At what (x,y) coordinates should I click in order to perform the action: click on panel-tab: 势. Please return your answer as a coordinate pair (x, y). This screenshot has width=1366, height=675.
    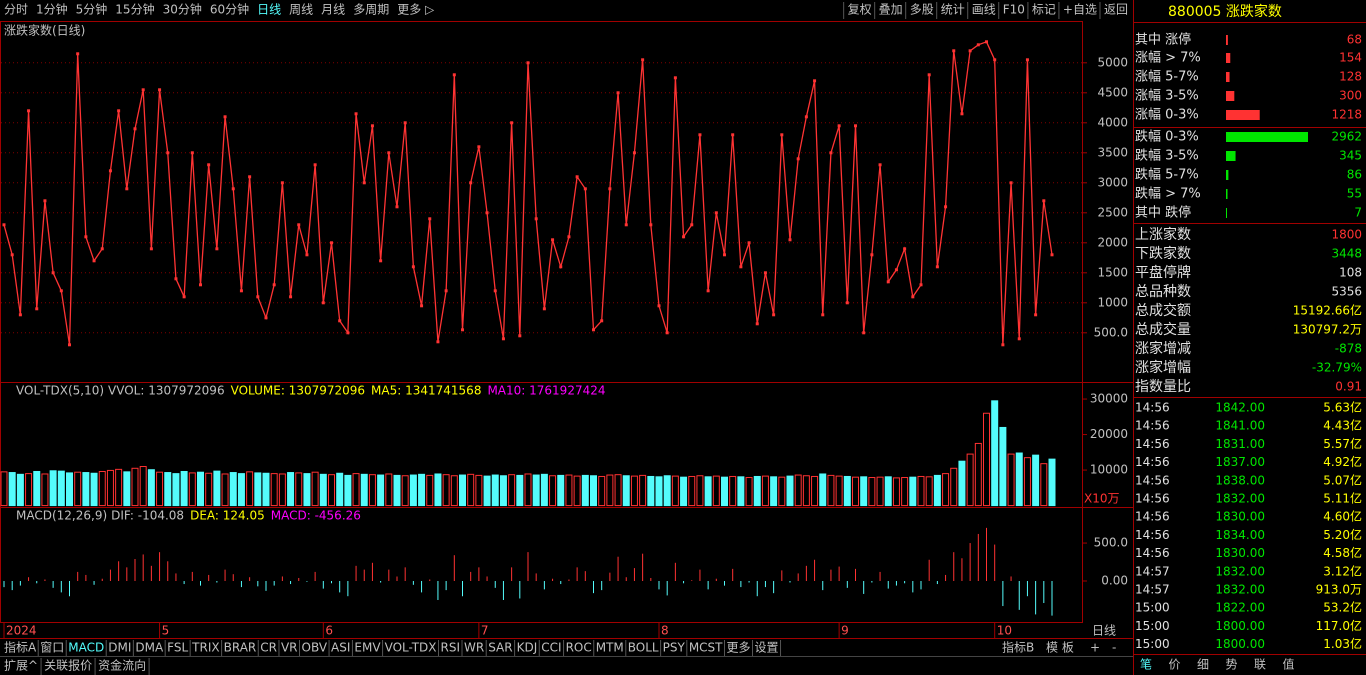
    Looking at the image, I should click on (1231, 665).